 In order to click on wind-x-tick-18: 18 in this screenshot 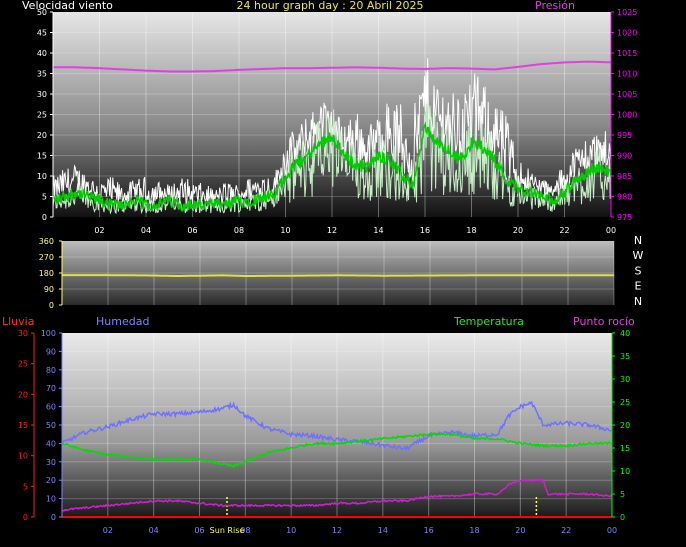, I will do `click(471, 230)`.